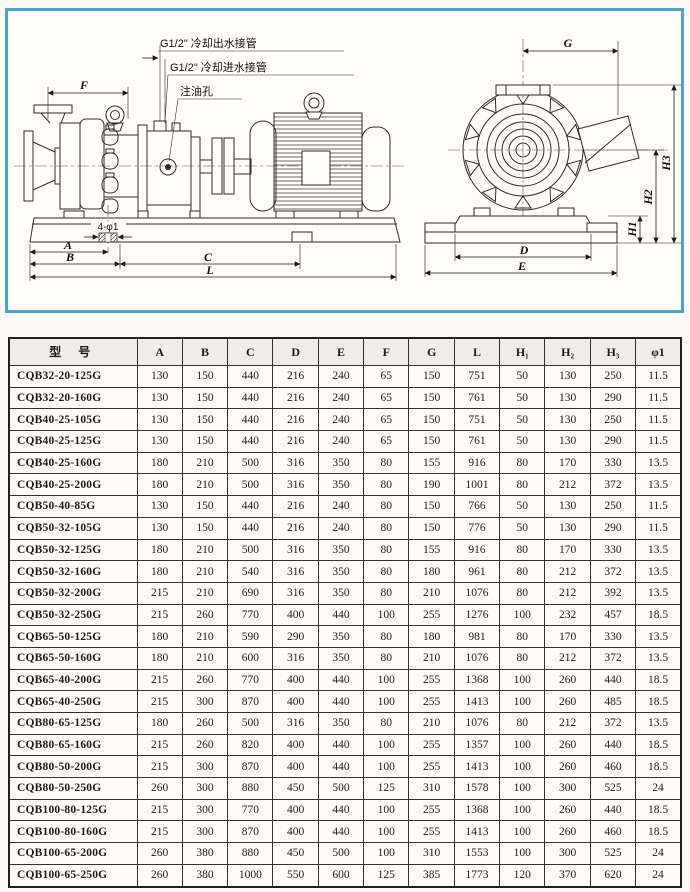 The image size is (690, 892). I want to click on value-cell: 460, so click(613, 832).